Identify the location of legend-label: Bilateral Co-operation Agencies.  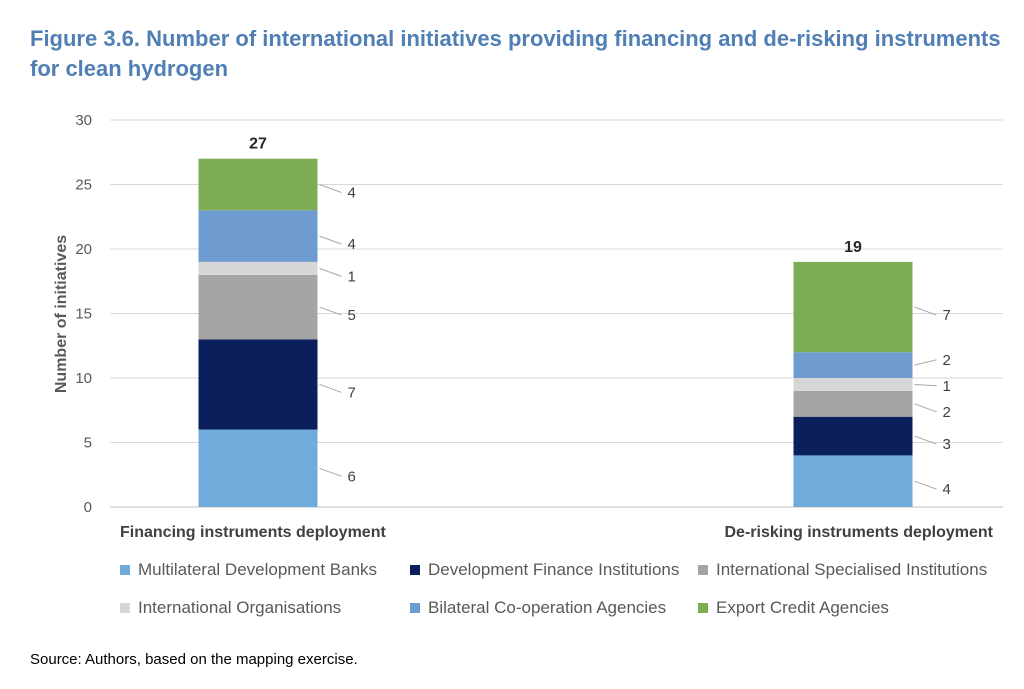
(547, 607).